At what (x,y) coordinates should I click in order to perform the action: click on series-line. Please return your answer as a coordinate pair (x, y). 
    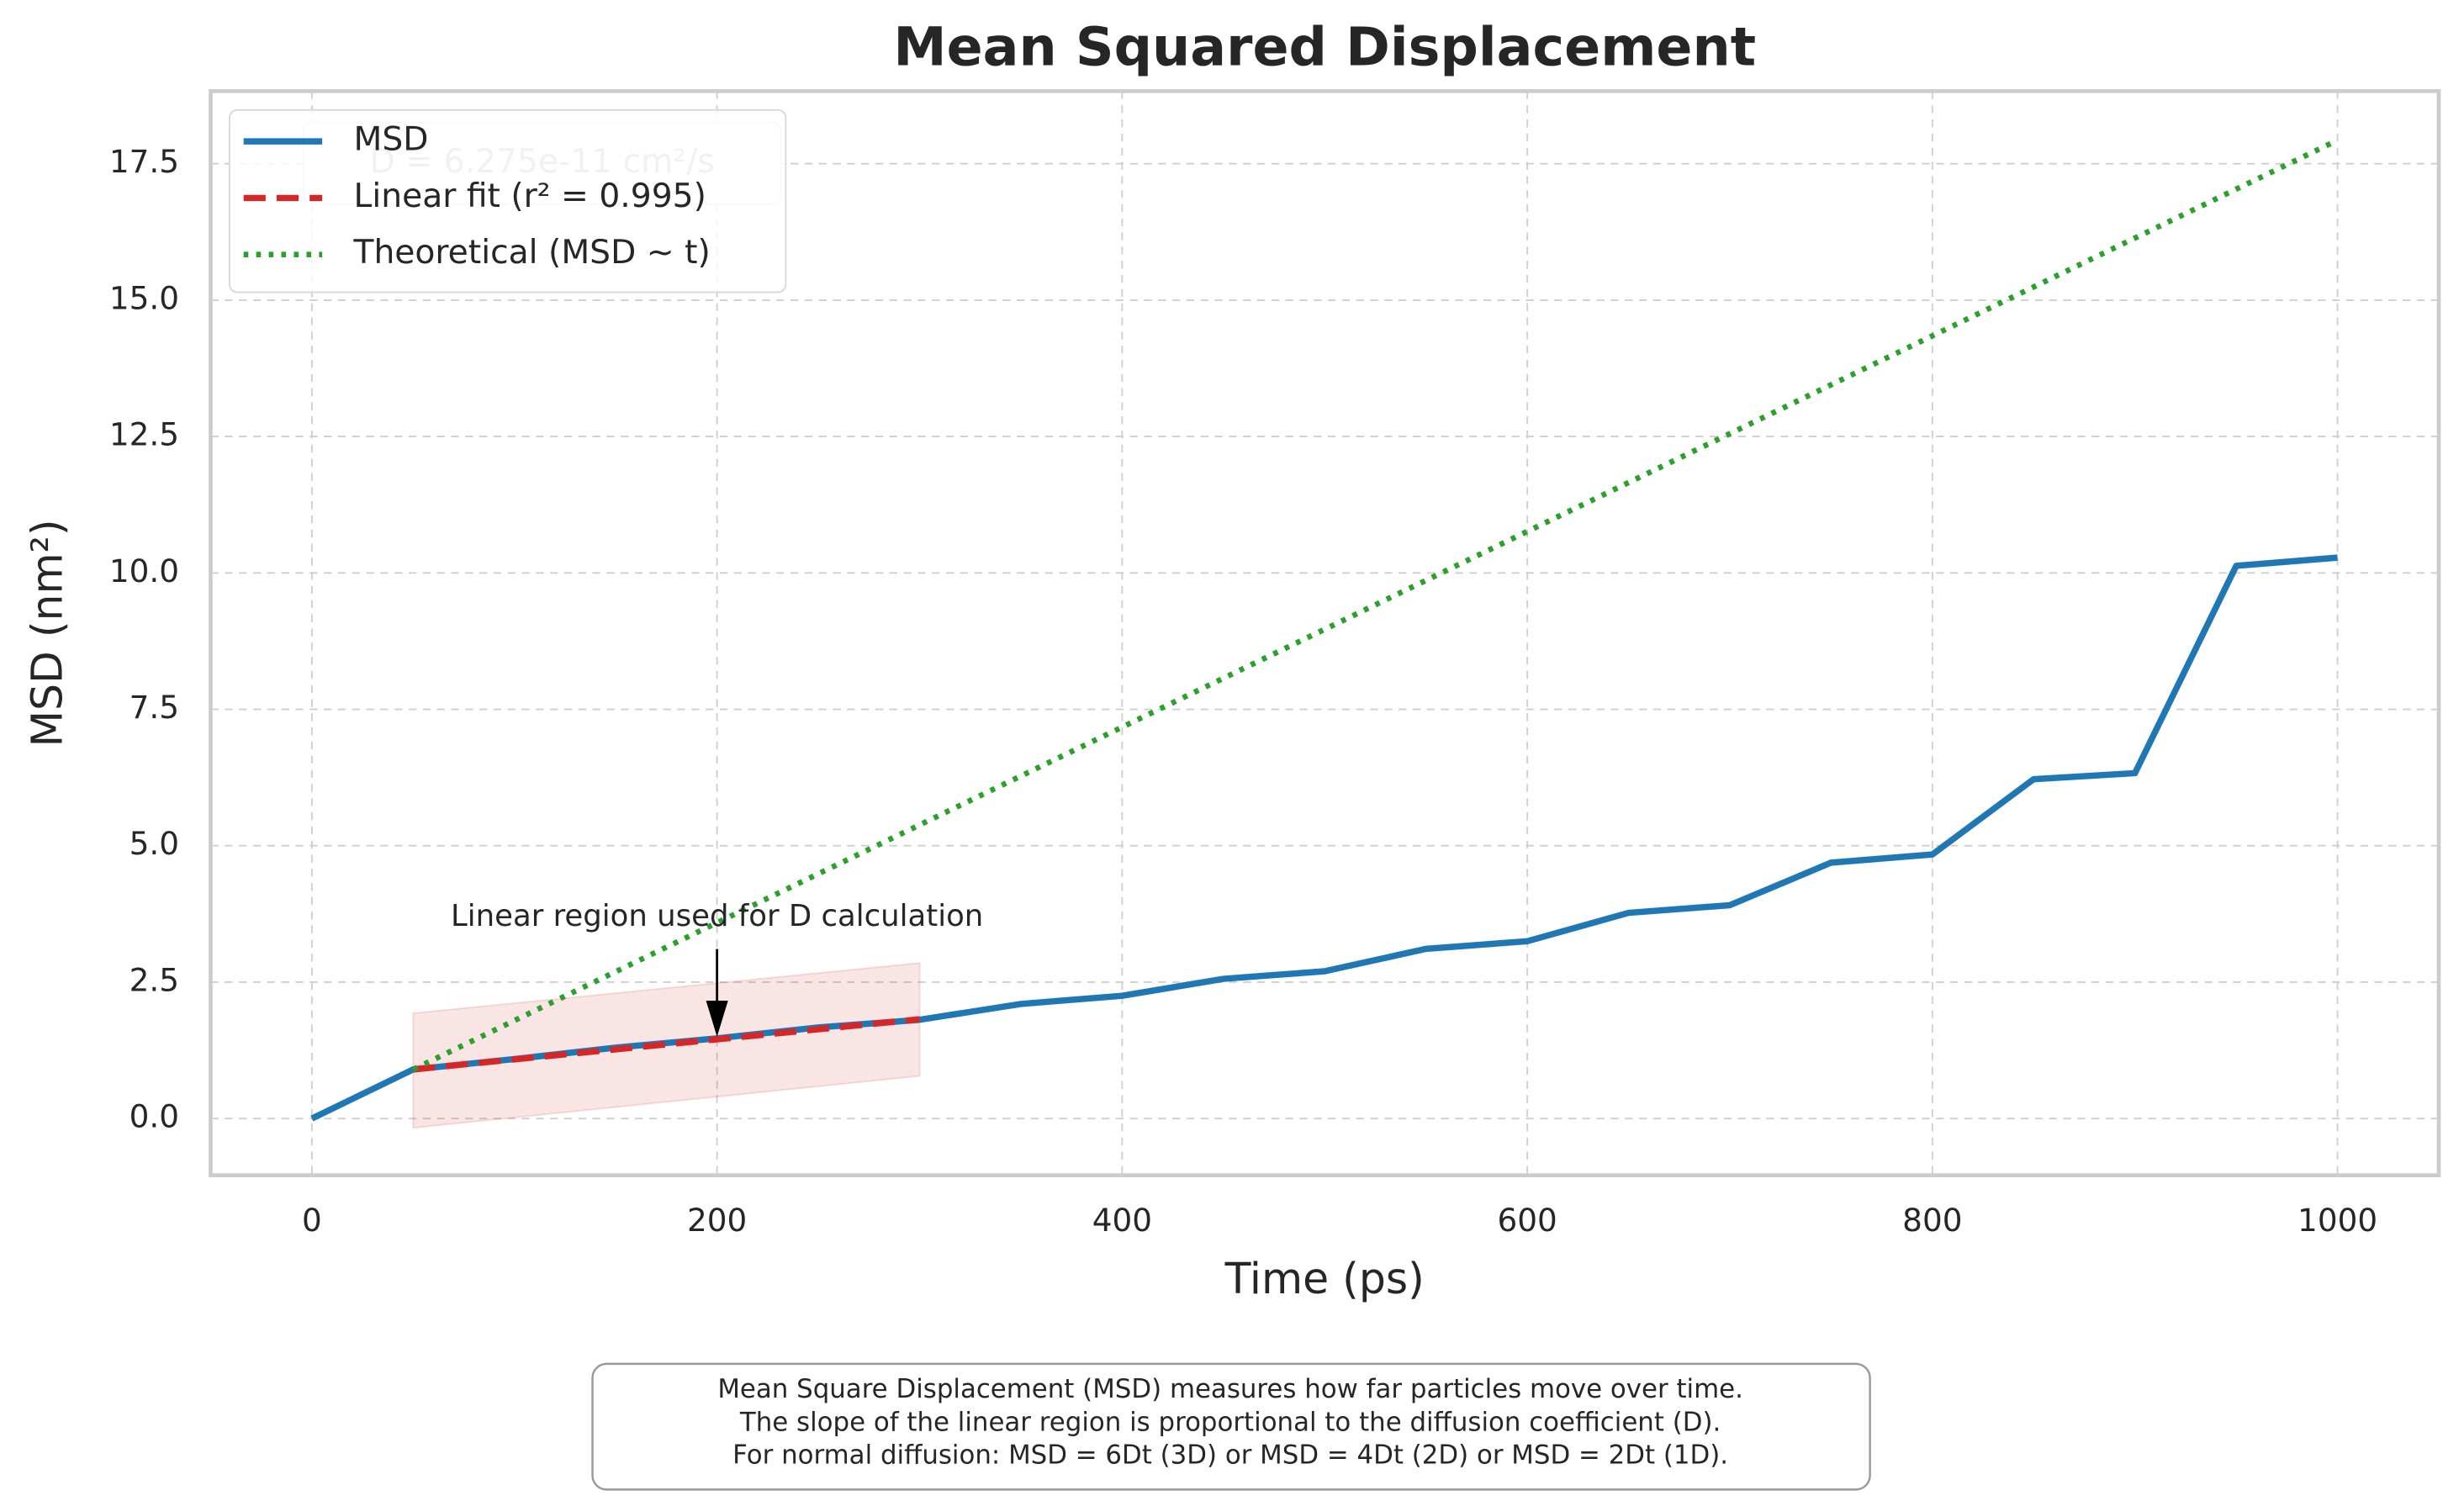
    Looking at the image, I should click on (666, 1045).